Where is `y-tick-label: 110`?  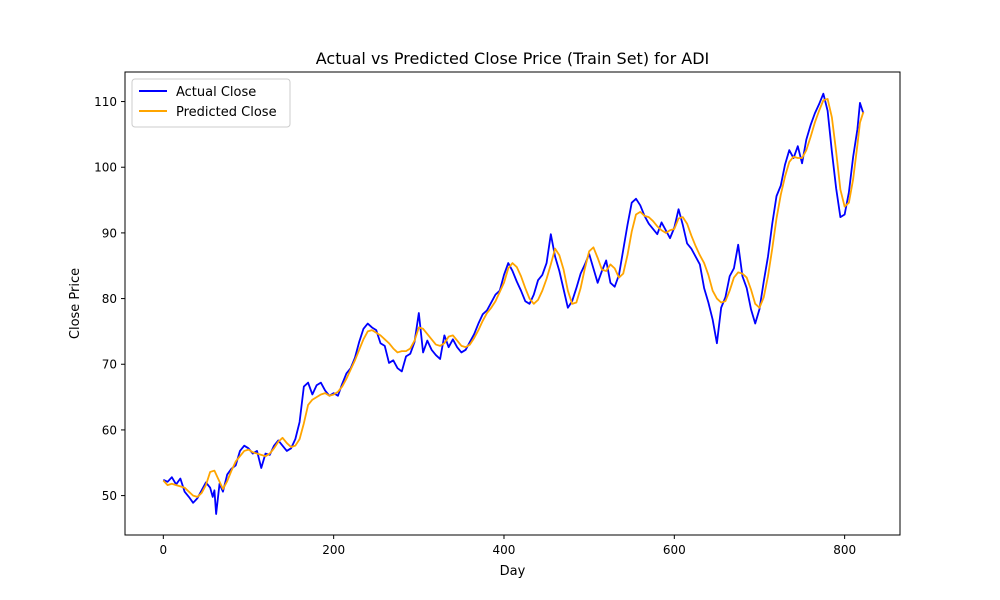
y-tick-label: 110 is located at coordinates (105, 102).